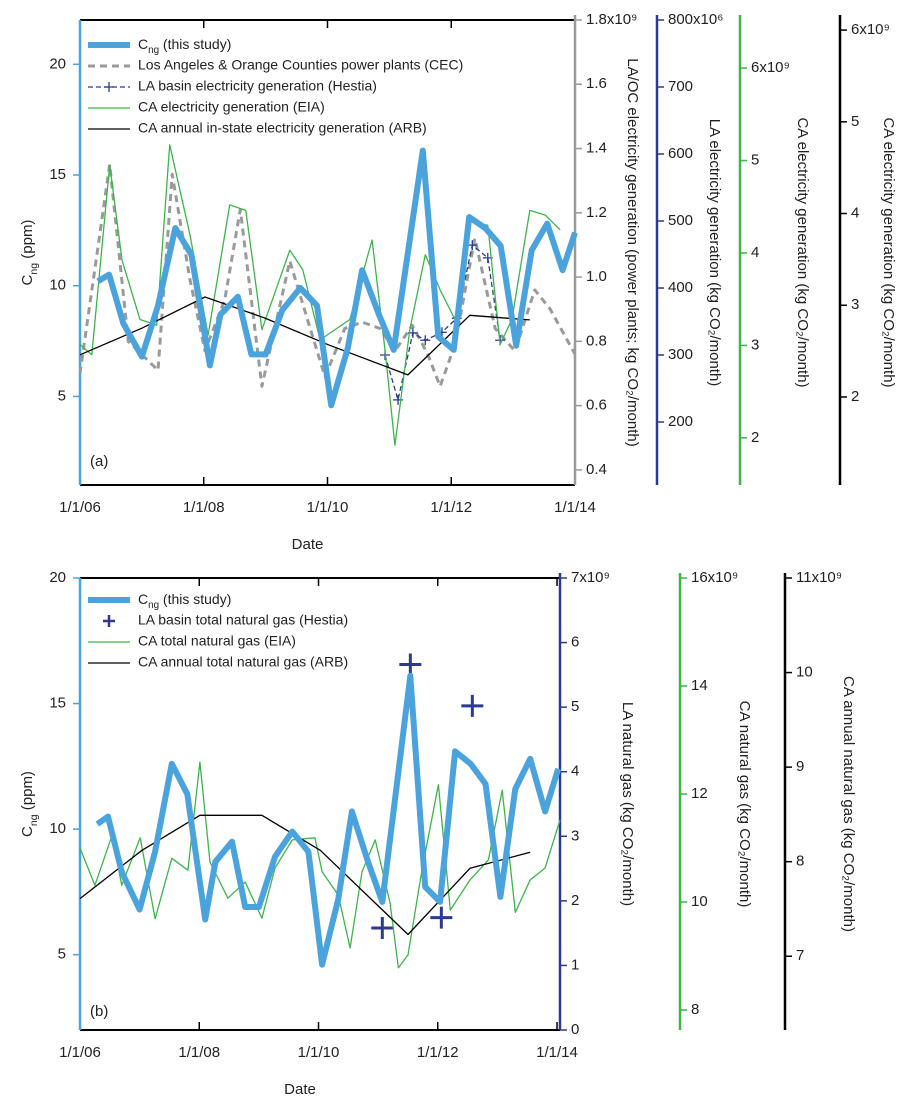 The height and width of the screenshot is (1100, 914). Describe the element at coordinates (714, 577) in the screenshot. I see `y-tick-label: 16x10⁹` at that location.